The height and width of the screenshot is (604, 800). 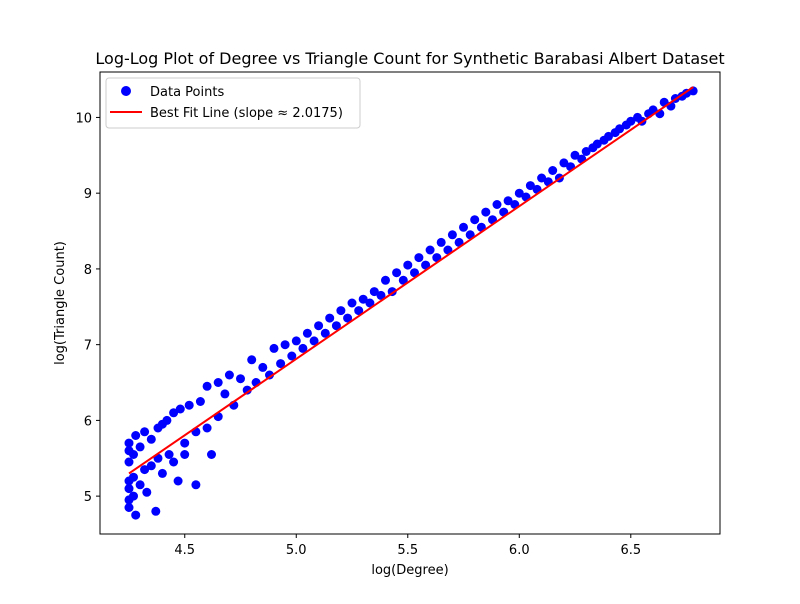 I want to click on x-axis-label: log(Degree), so click(x=409, y=570).